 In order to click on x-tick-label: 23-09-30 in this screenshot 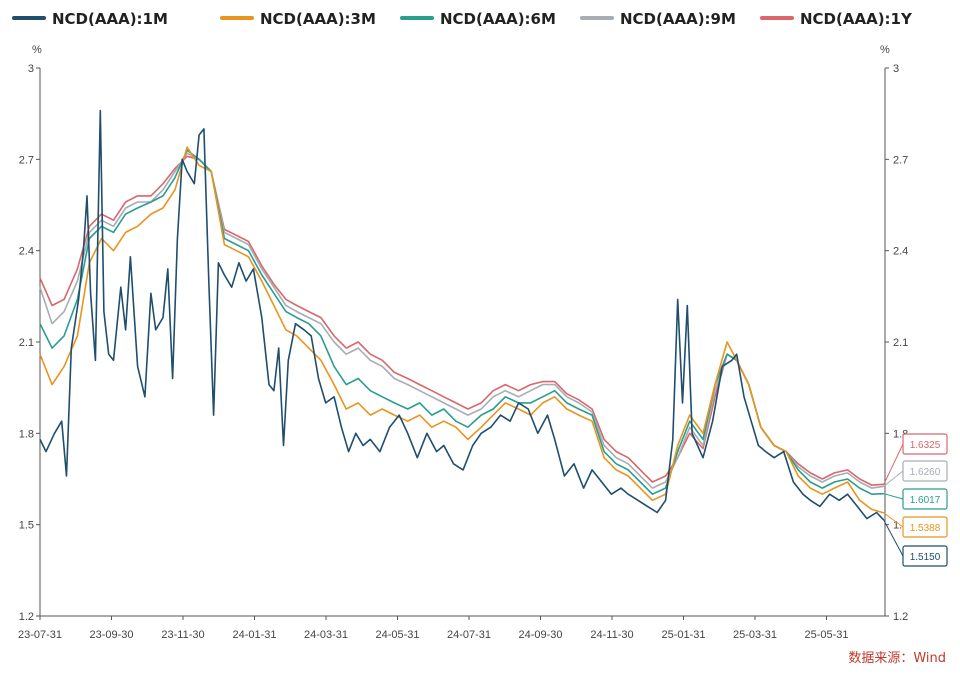, I will do `click(111, 635)`.